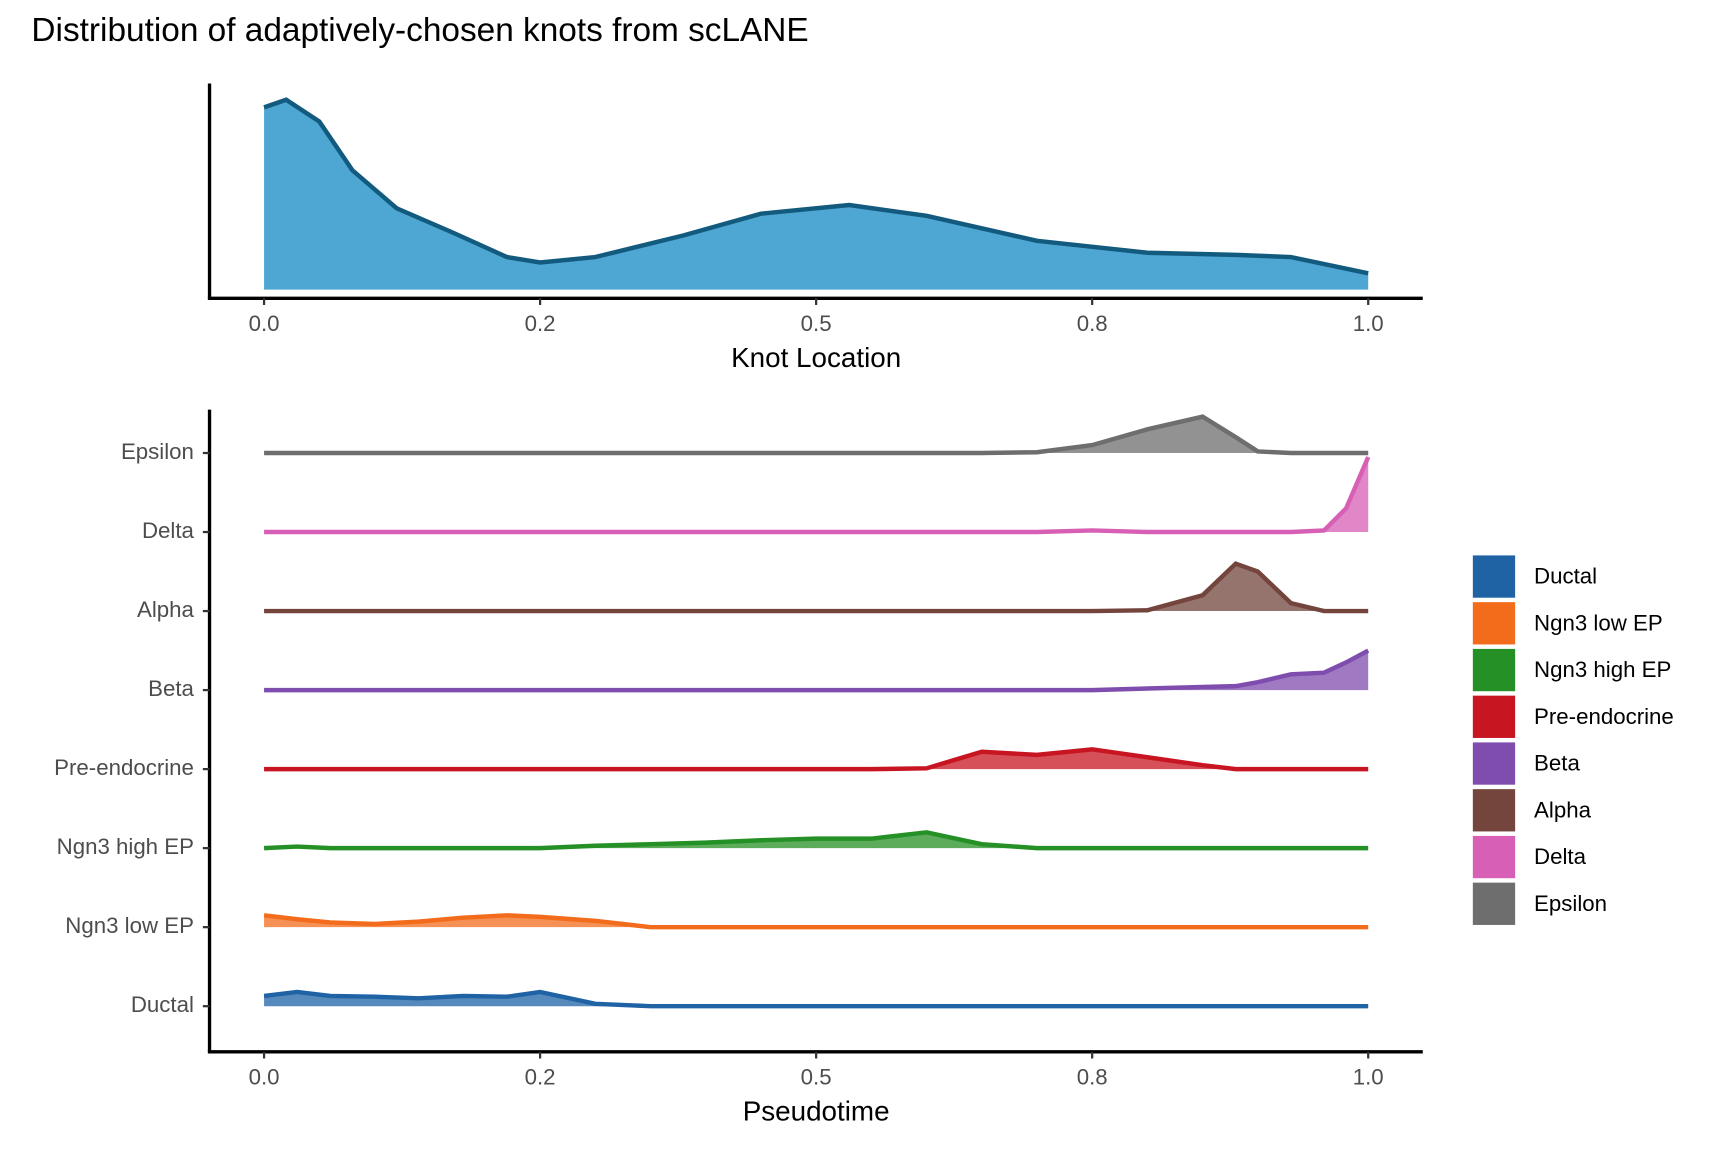  I want to click on legend-label: Delta, so click(1560, 856).